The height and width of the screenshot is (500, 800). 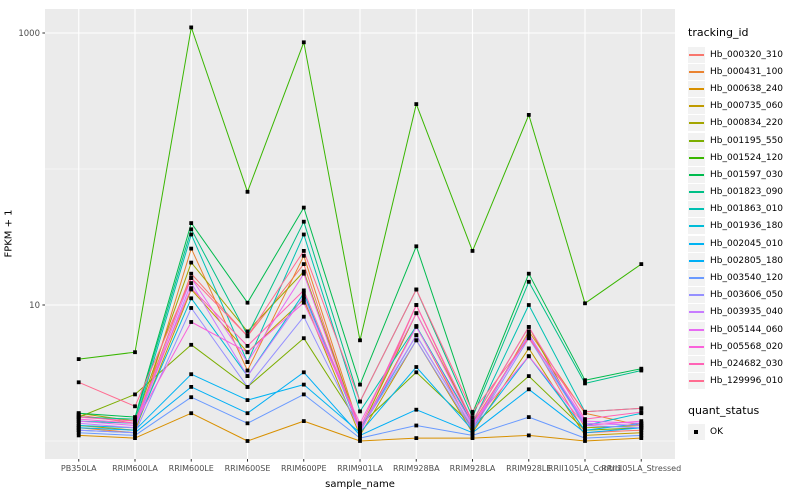 What do you see at coordinates (747, 54) in the screenshot?
I see `legend-item-label: Hb_000320_310` at bounding box center [747, 54].